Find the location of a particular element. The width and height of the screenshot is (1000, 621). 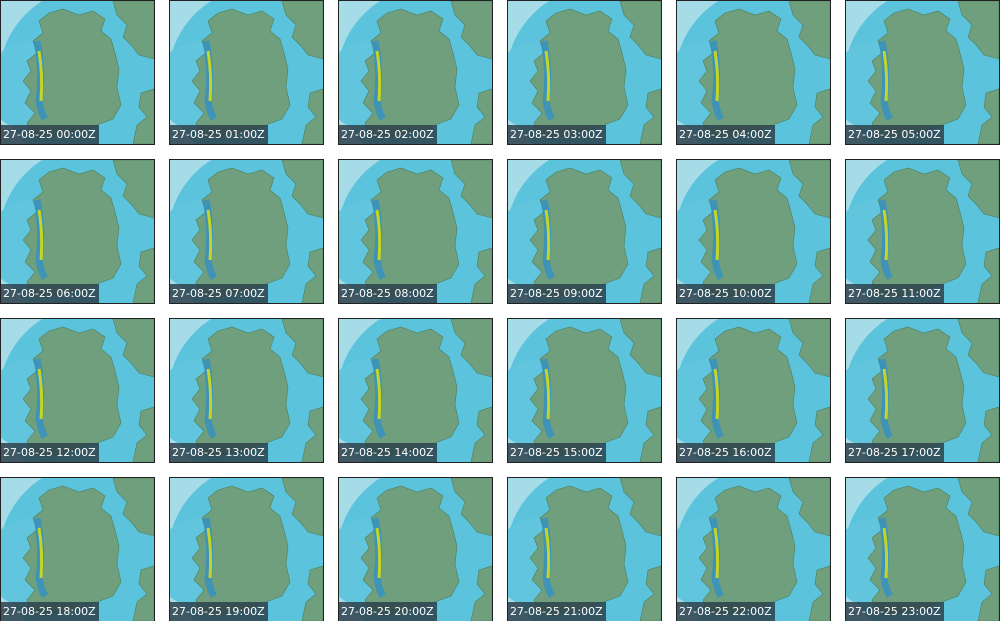

radar-frame: 27-08-25 08:00Z is located at coordinates (415, 231).